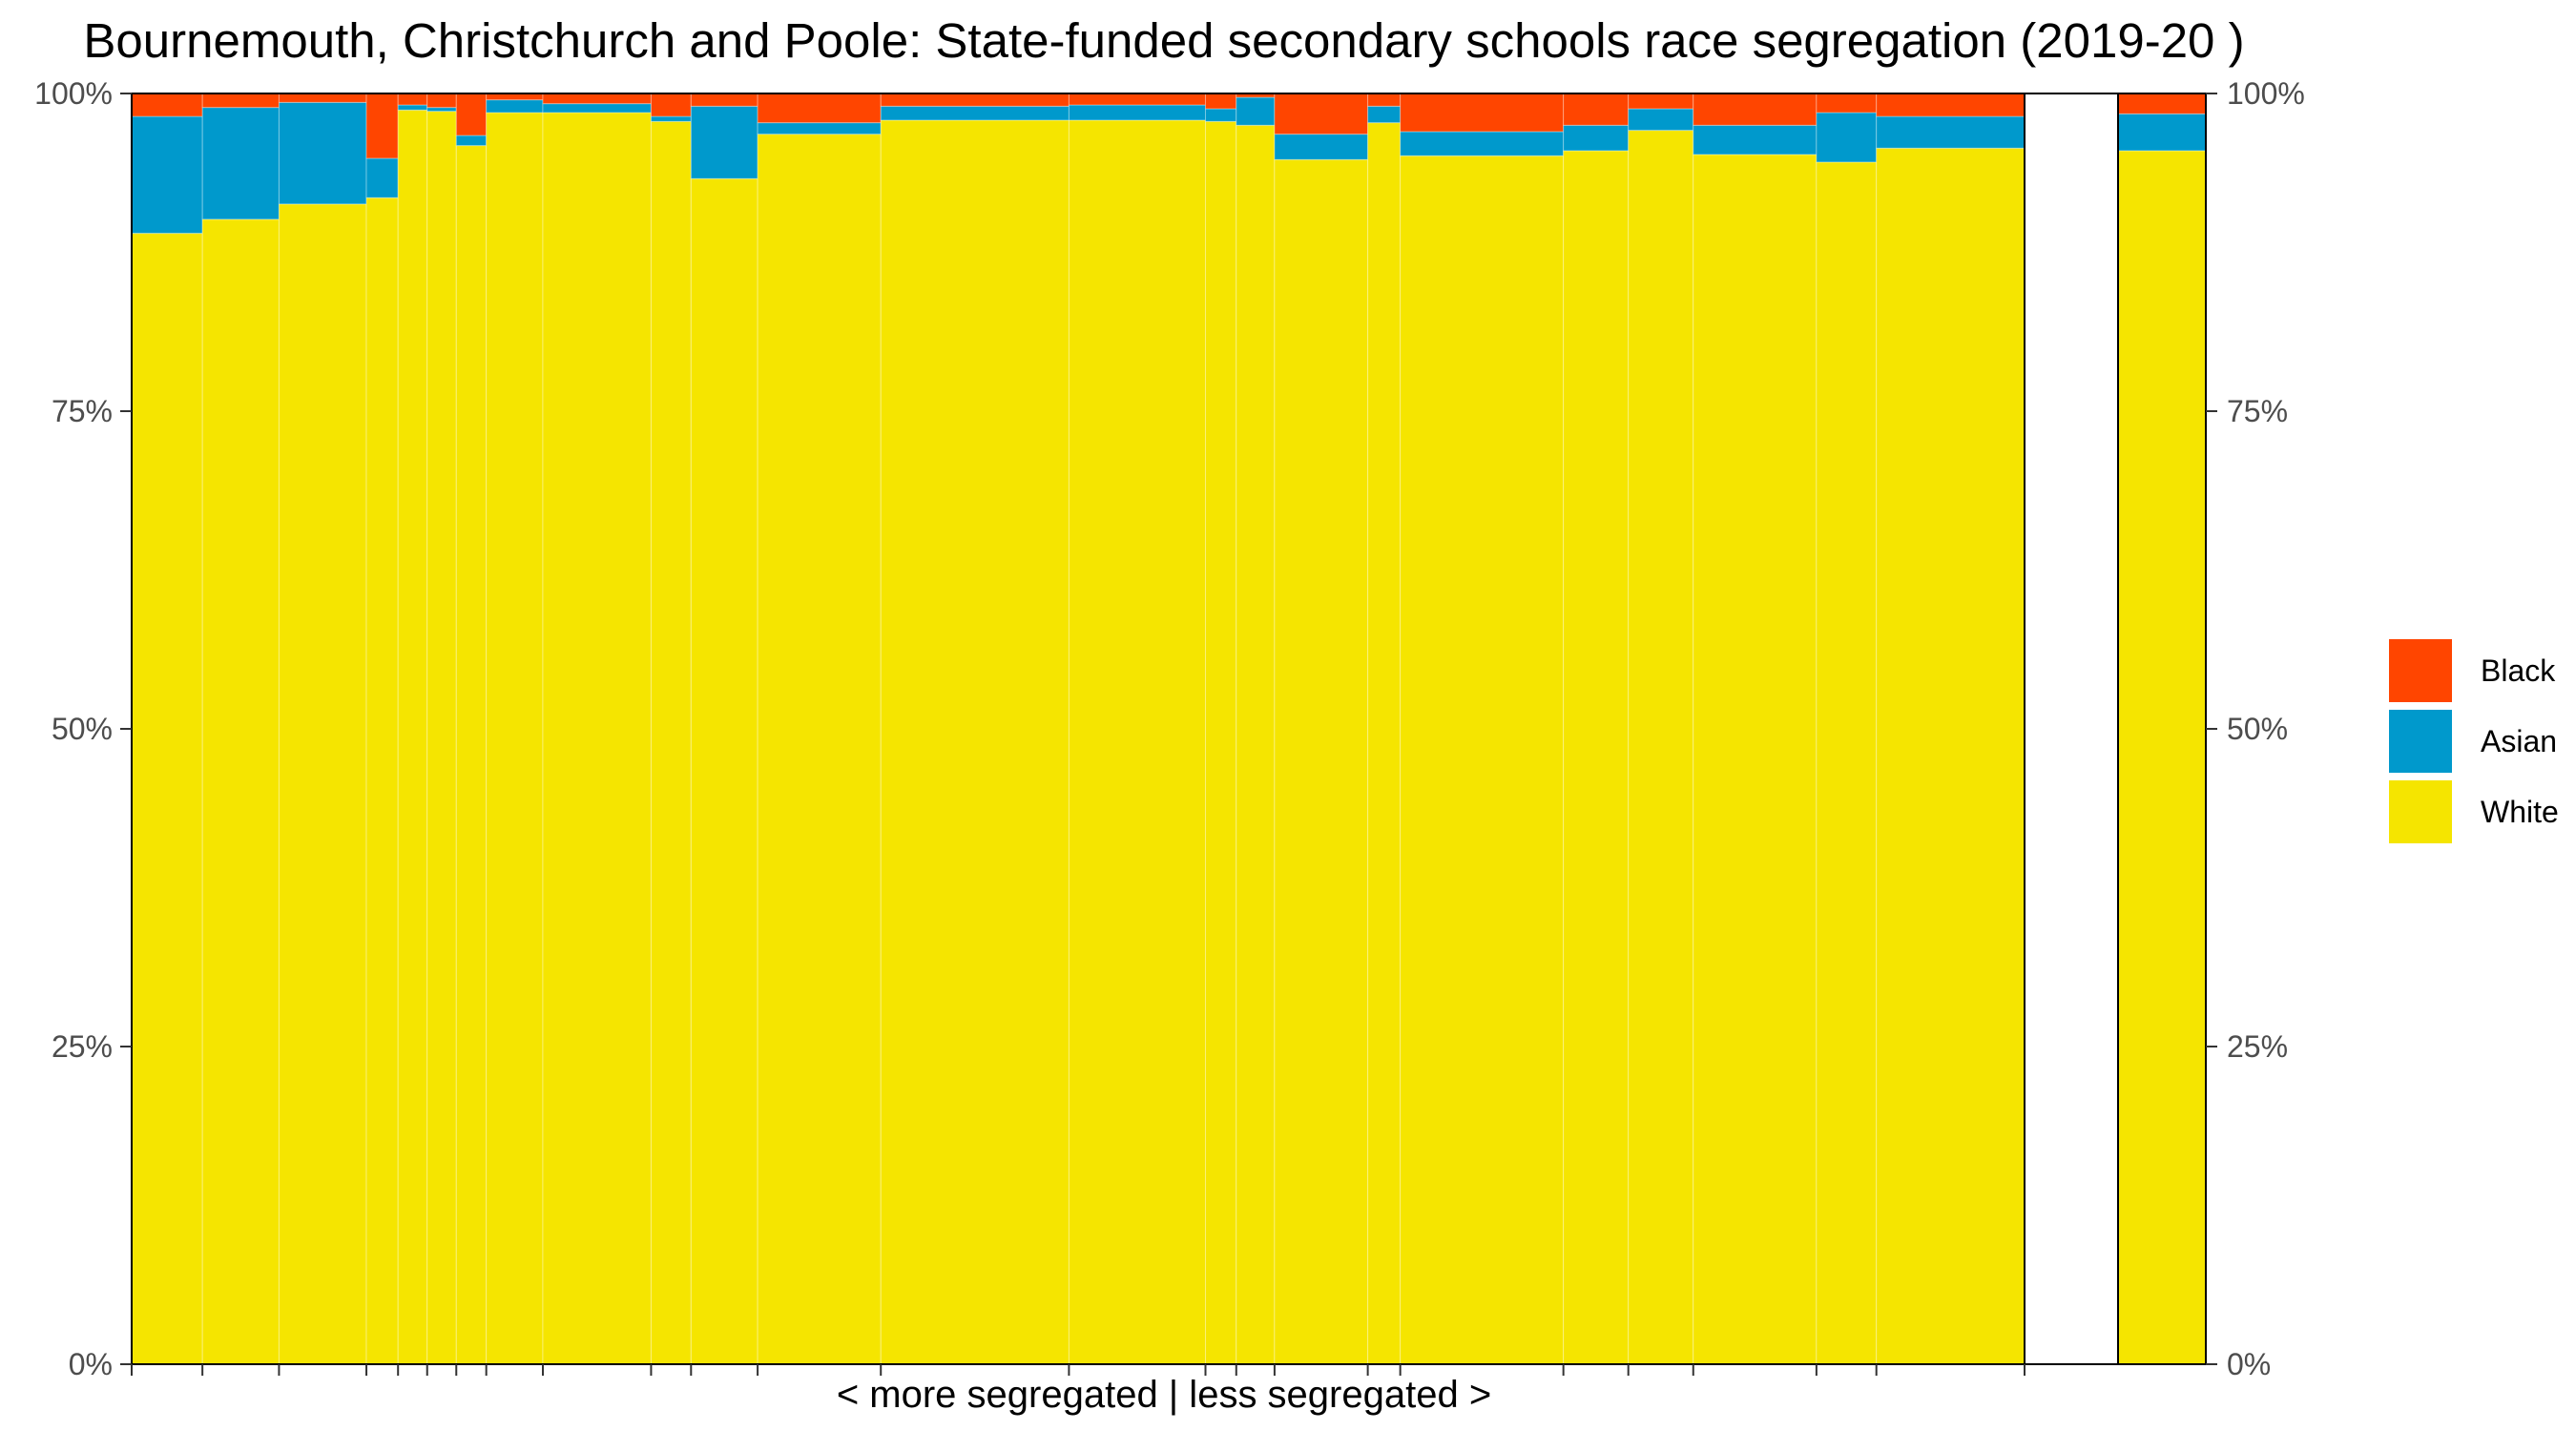 Image resolution: width=2576 pixels, height=1431 pixels. What do you see at coordinates (91, 1364) in the screenshot?
I see `y-tick-label-left-0: 0%` at bounding box center [91, 1364].